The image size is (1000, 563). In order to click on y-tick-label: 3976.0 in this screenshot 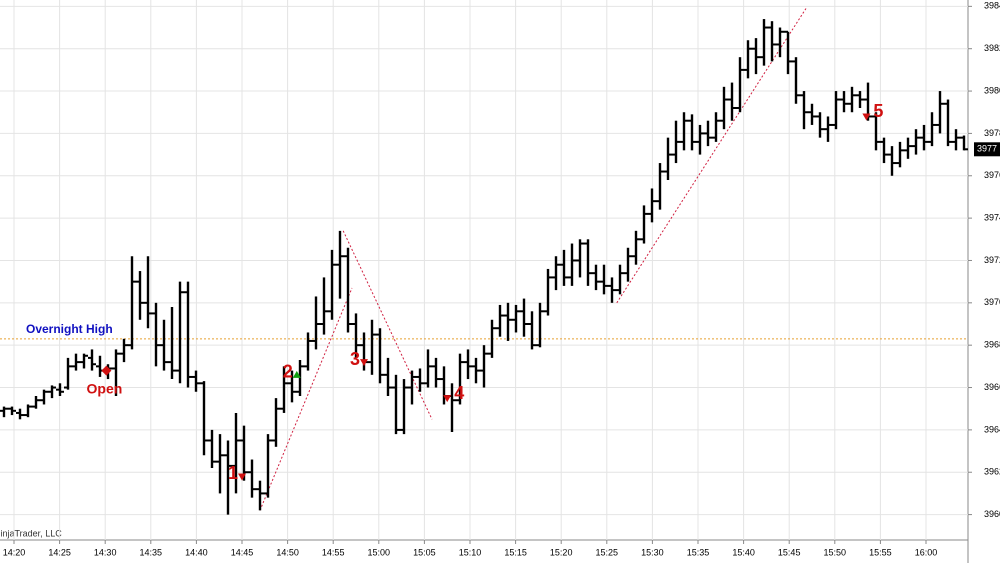, I will do `click(992, 175)`.